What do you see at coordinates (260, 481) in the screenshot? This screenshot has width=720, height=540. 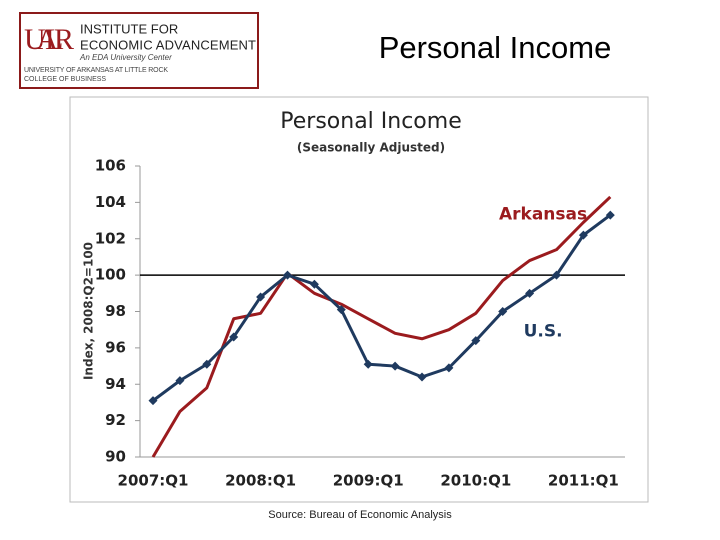 I see `x-tick-label: 2008:Q1` at bounding box center [260, 481].